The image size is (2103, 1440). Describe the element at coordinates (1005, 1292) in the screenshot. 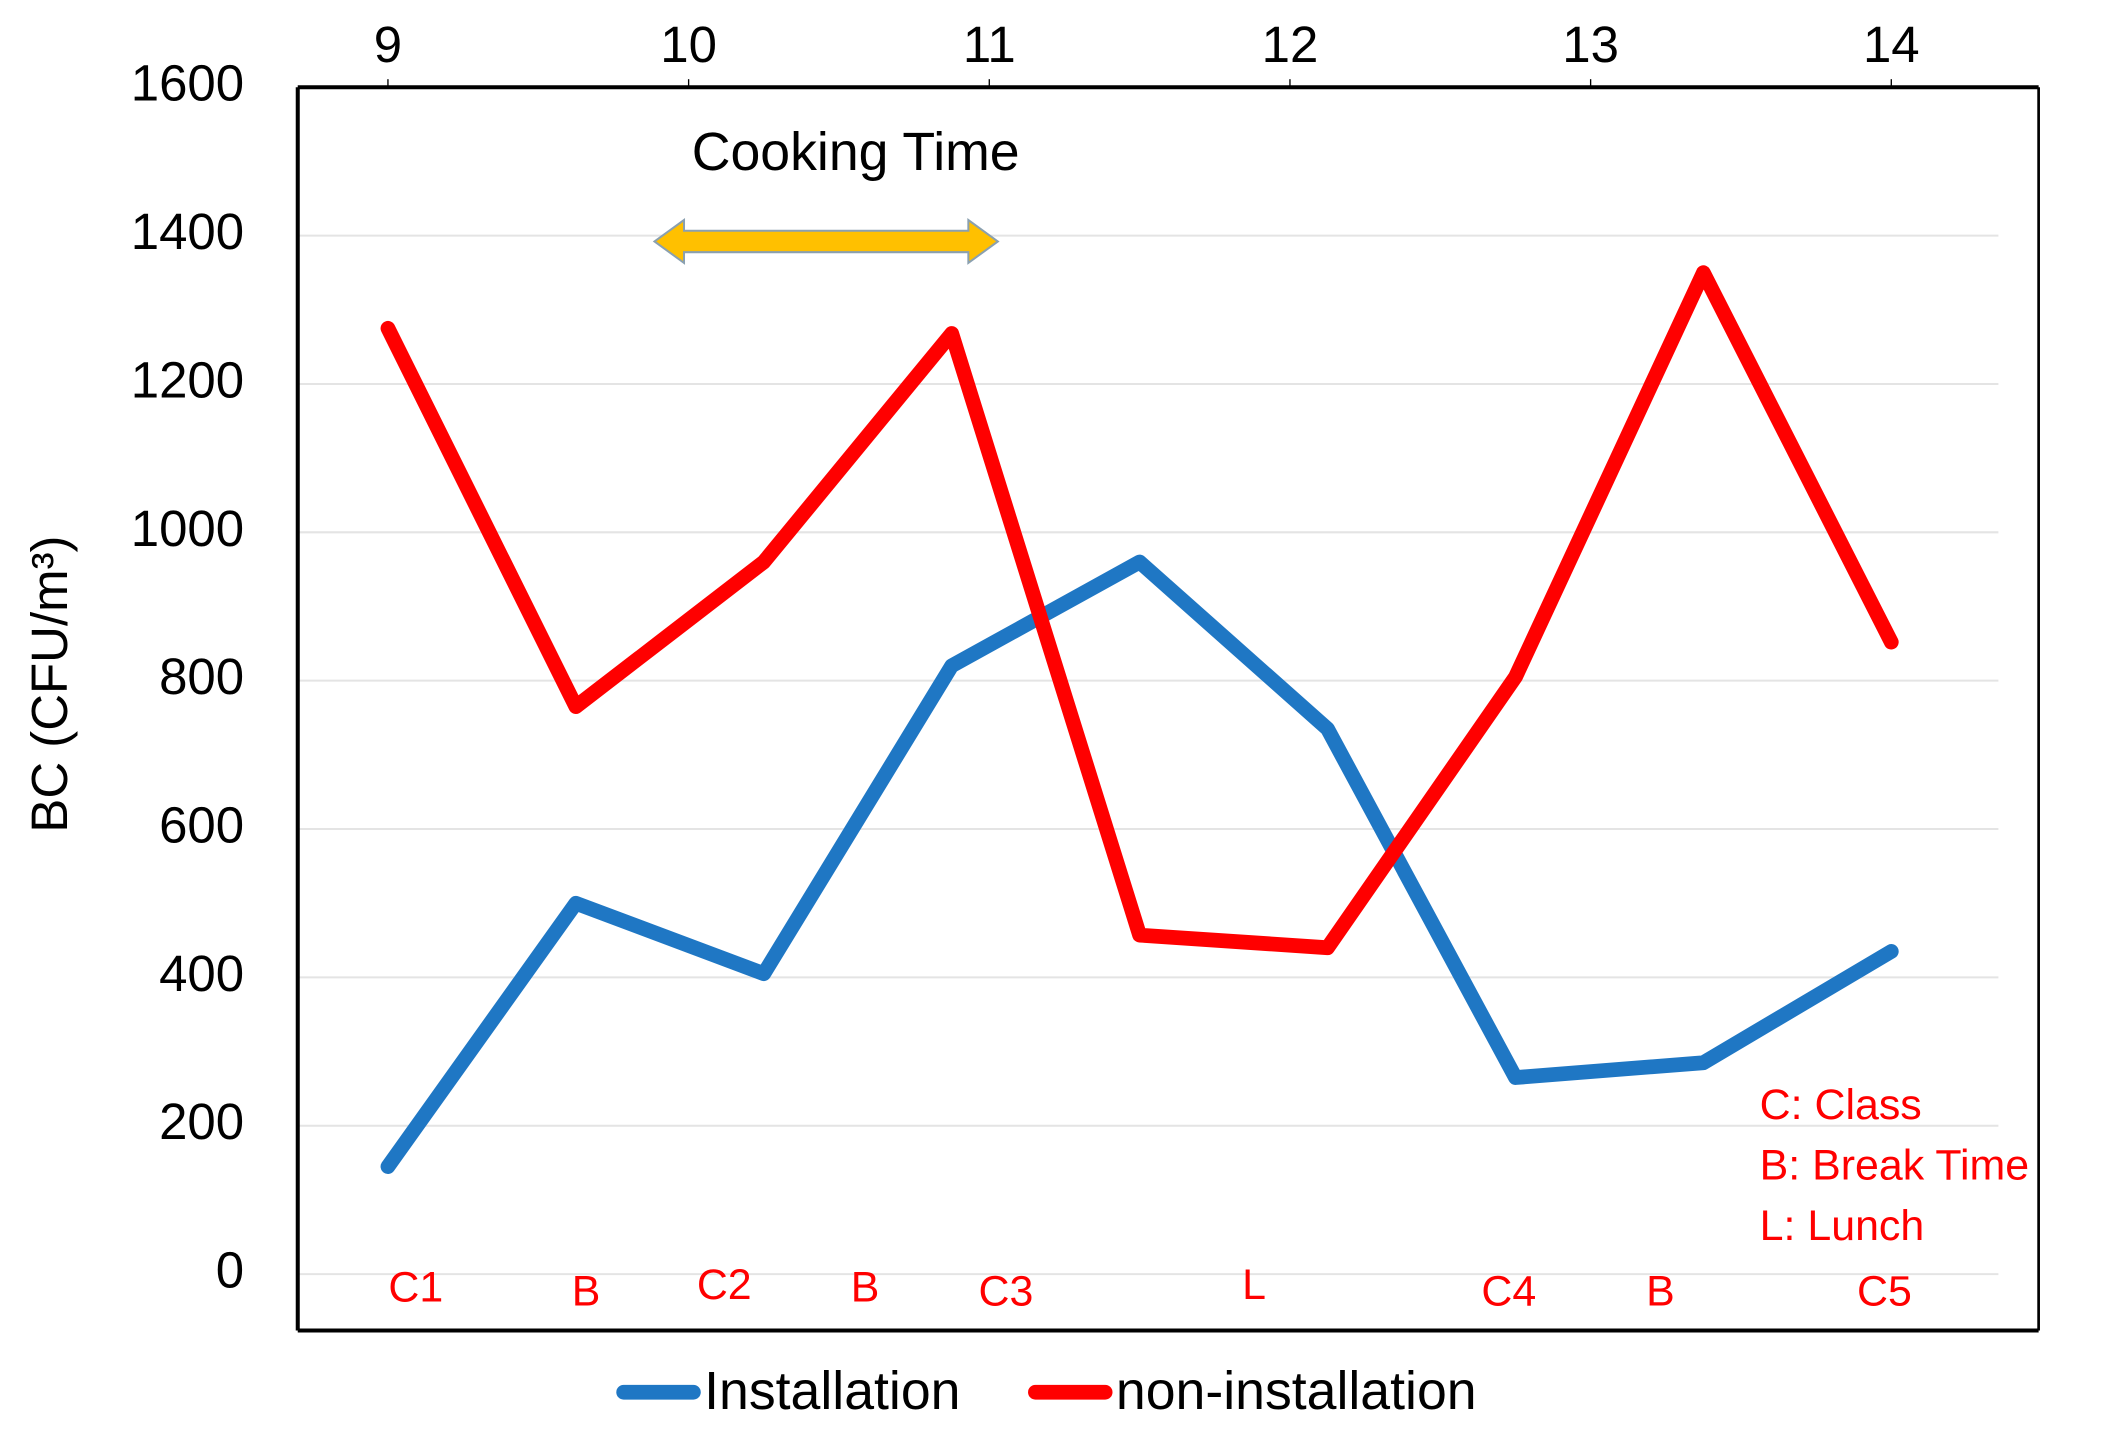

I see `period-label: C3` at that location.